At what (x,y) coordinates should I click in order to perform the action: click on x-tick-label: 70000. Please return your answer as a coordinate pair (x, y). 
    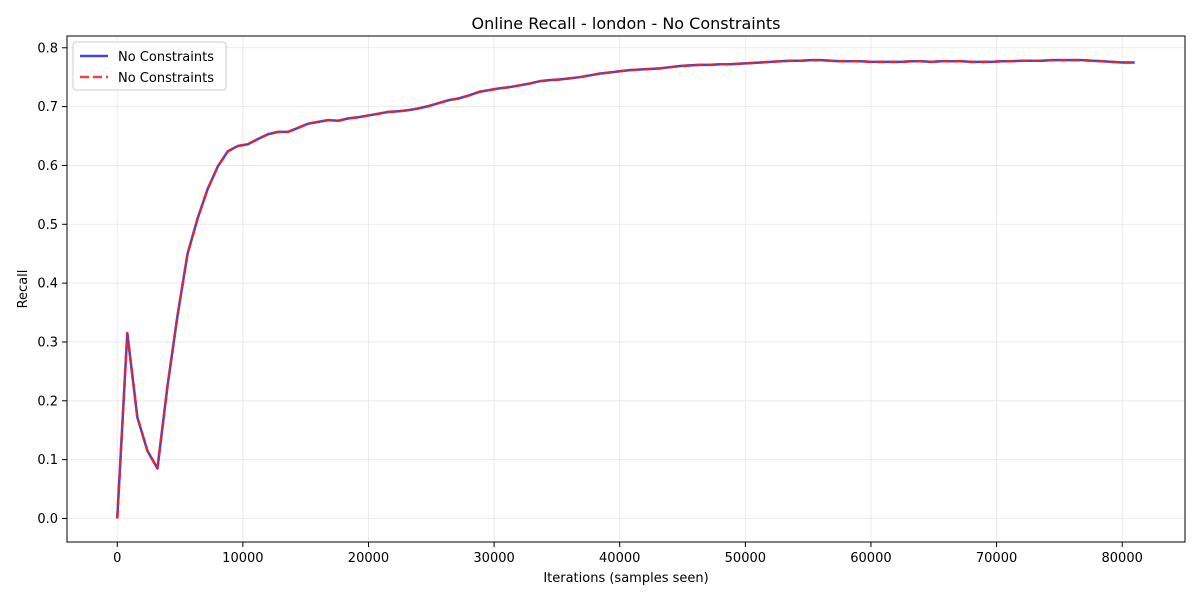
    Looking at the image, I should click on (996, 558).